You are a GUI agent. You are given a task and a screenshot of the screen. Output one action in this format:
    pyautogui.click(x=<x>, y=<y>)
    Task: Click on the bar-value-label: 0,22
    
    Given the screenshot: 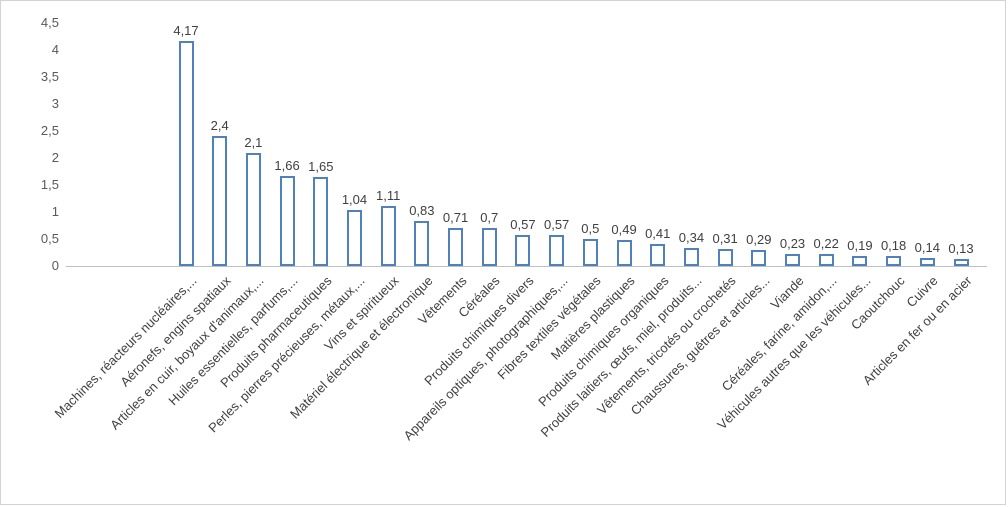 What is the action you would take?
    pyautogui.click(x=826, y=244)
    